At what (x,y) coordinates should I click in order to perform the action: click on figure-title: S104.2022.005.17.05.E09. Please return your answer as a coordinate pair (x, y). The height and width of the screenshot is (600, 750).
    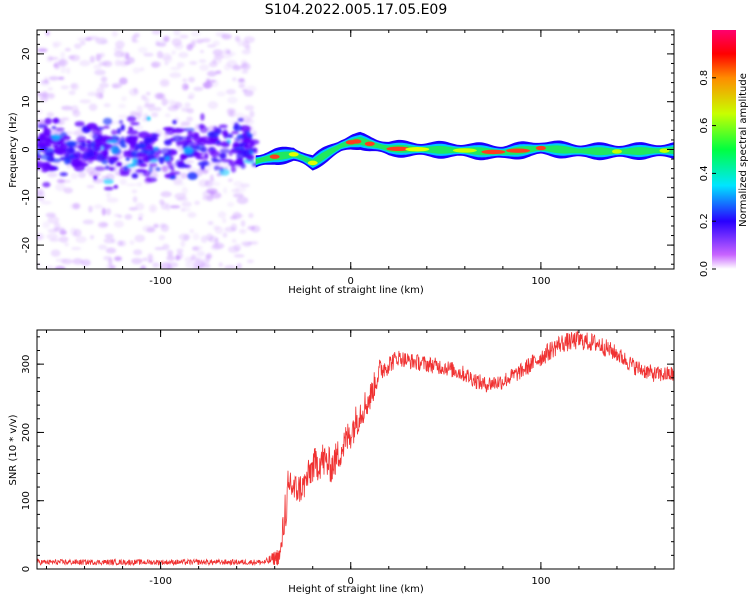
    Looking at the image, I should click on (356, 10).